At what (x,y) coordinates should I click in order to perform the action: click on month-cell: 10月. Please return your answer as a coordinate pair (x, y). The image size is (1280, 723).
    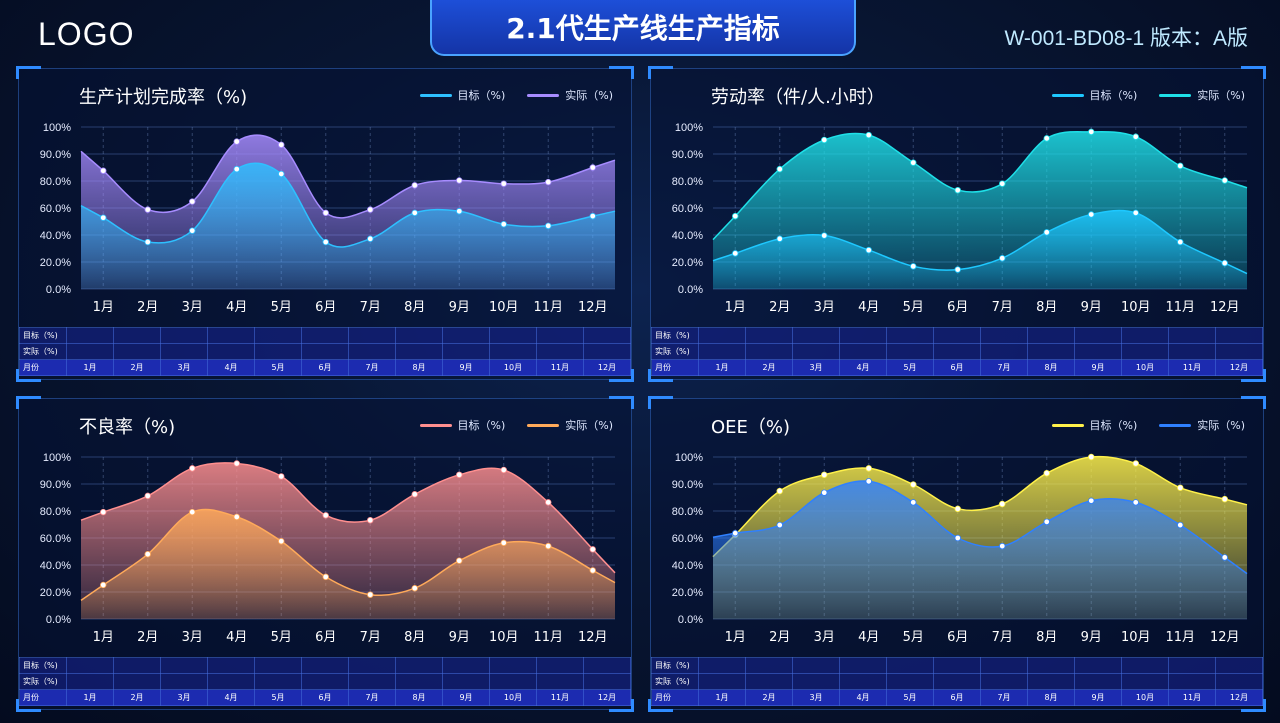
    Looking at the image, I should click on (513, 367).